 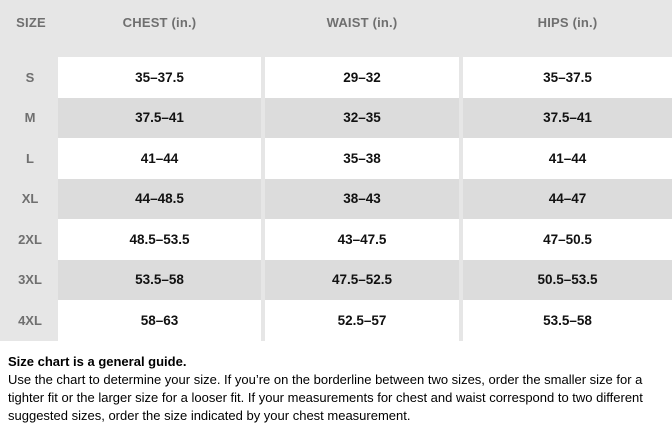 What do you see at coordinates (567, 239) in the screenshot?
I see `hips-value: 47–50.5` at bounding box center [567, 239].